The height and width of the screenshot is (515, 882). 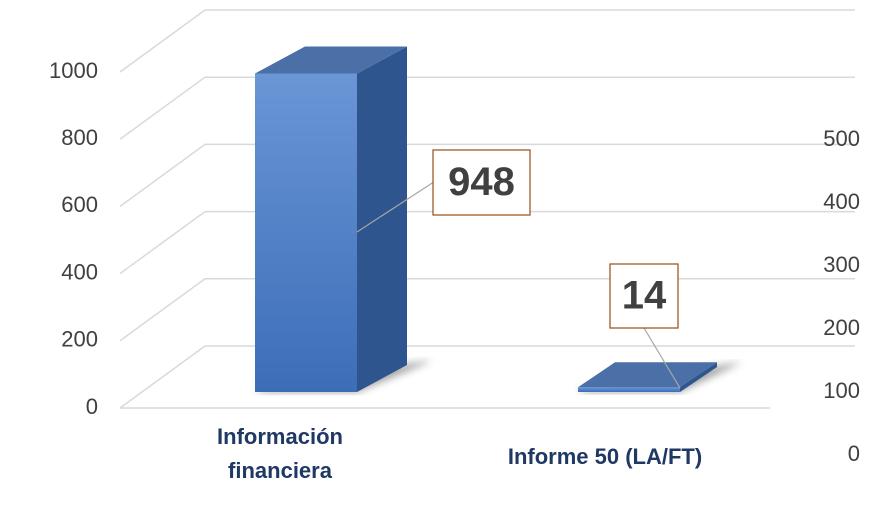 I want to click on x-tick-label: Informe 50 (LA/FT), so click(x=605, y=456).